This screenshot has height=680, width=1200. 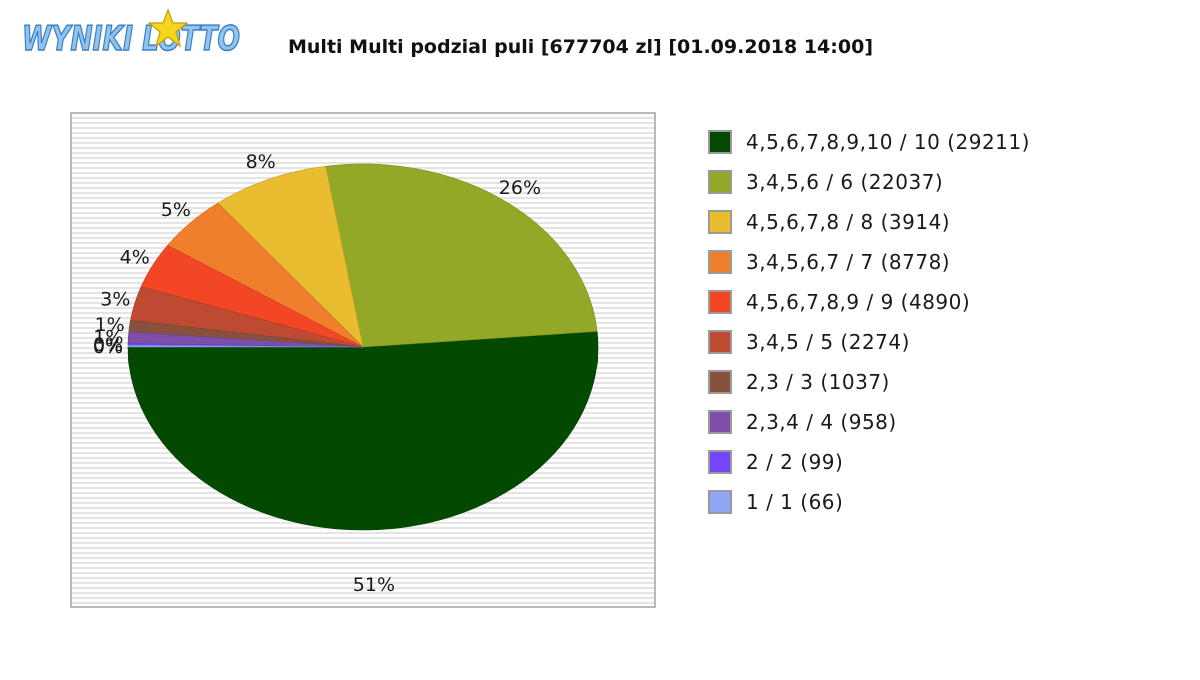 I want to click on logo-text: WYNIKI LOTTO, so click(x=131, y=39).